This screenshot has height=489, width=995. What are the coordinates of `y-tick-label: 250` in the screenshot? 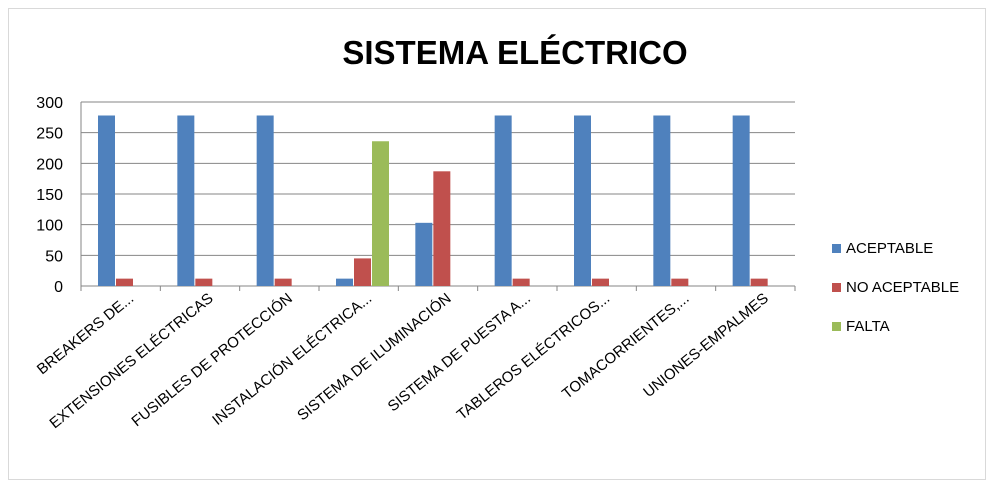 It's located at (49, 134).